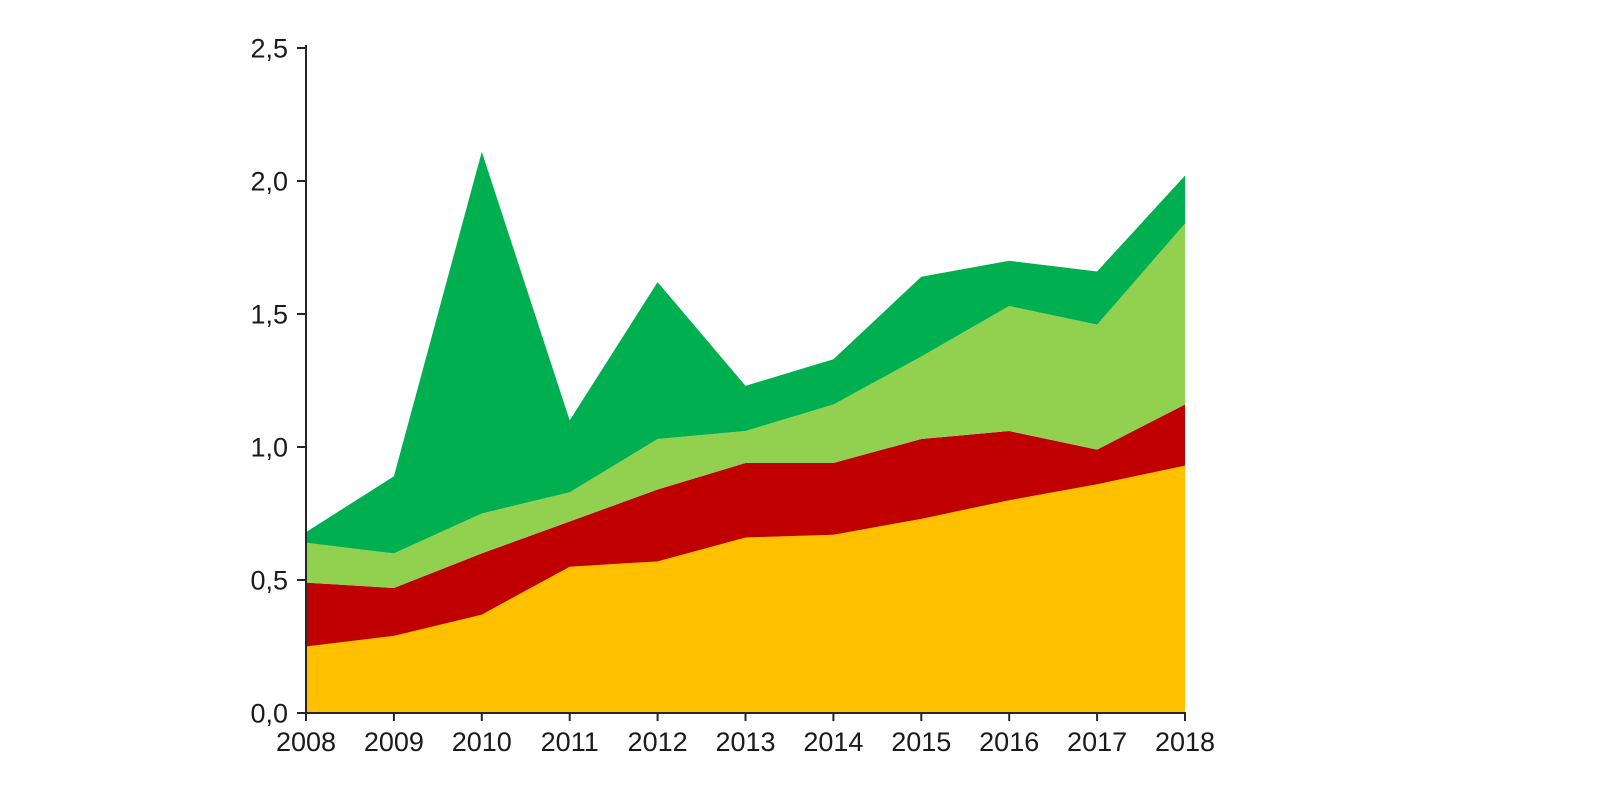 The image size is (1600, 800). What do you see at coordinates (269, 580) in the screenshot?
I see `y-tick-label: 0,5` at bounding box center [269, 580].